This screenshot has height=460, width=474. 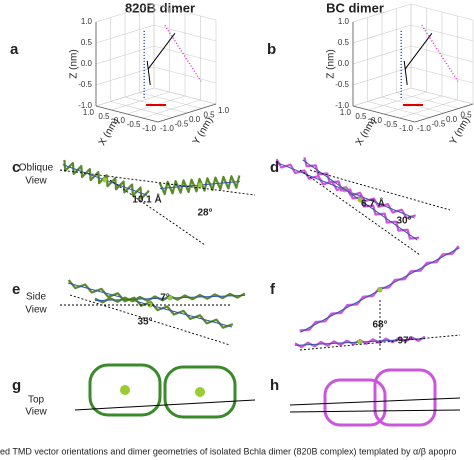 What do you see at coordinates (36, 168) in the screenshot?
I see `view-label: Oblique` at bounding box center [36, 168].